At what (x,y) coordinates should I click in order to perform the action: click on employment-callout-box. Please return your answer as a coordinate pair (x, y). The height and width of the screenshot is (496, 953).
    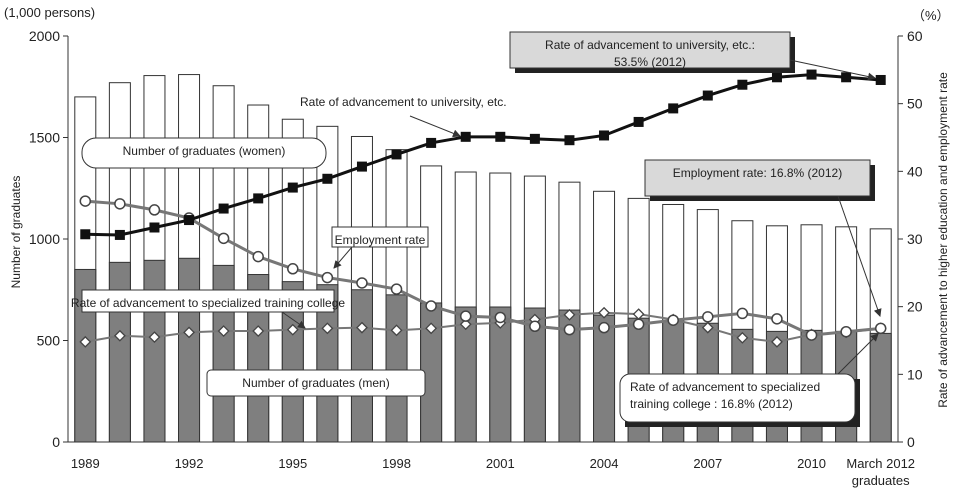
    Looking at the image, I should click on (757, 178).